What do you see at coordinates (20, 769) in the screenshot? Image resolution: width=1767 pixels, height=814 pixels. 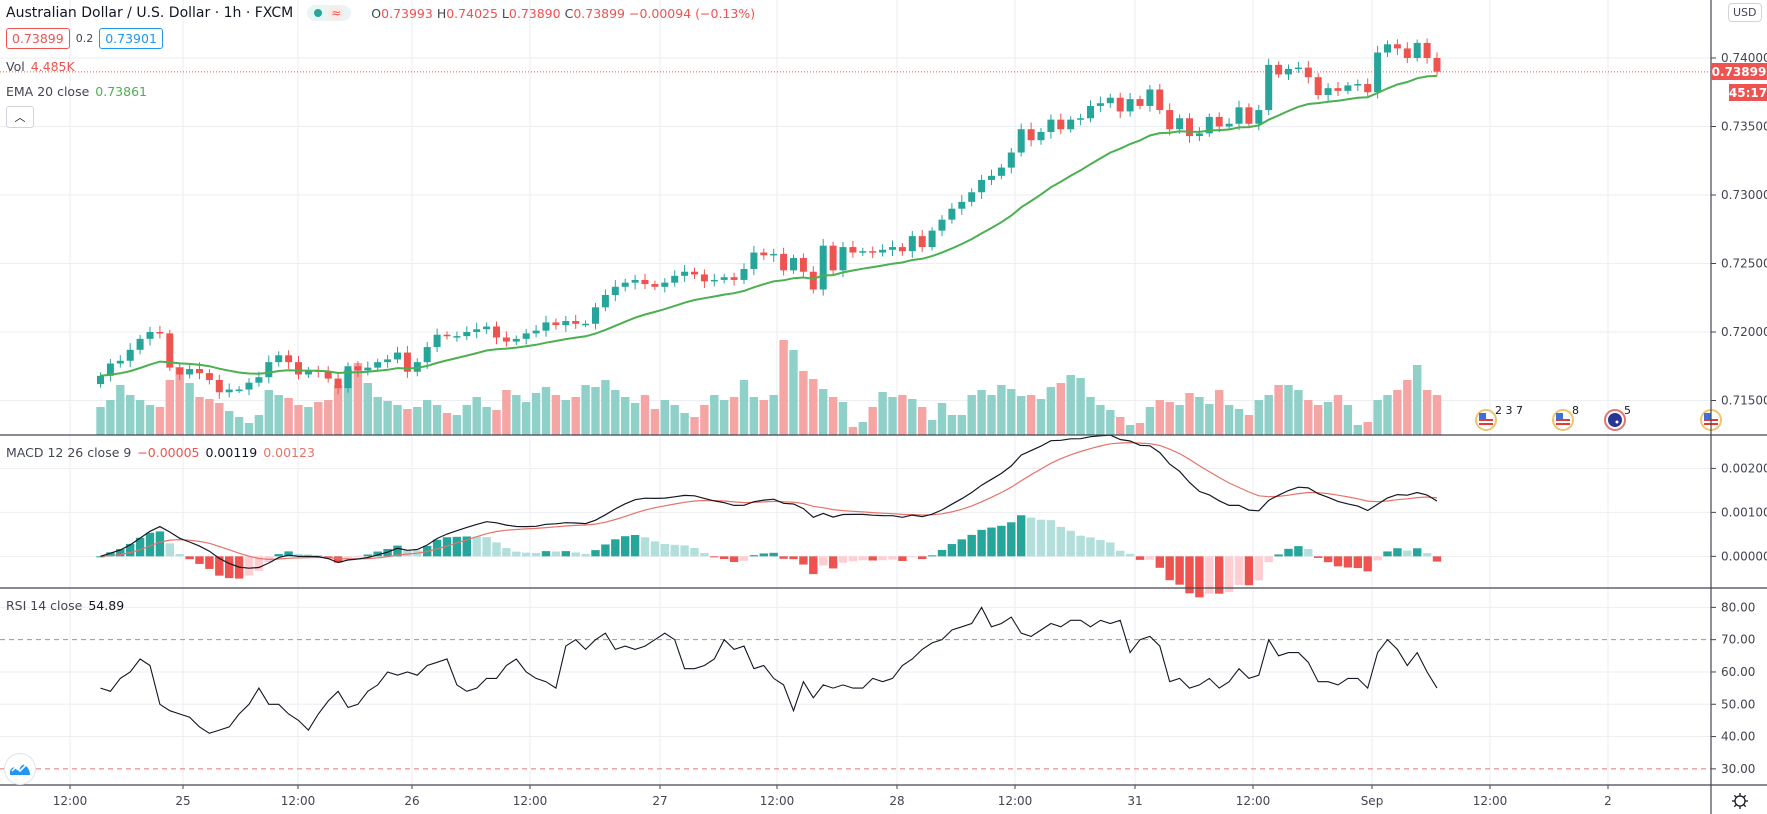 I see `tradingview-logo` at bounding box center [20, 769].